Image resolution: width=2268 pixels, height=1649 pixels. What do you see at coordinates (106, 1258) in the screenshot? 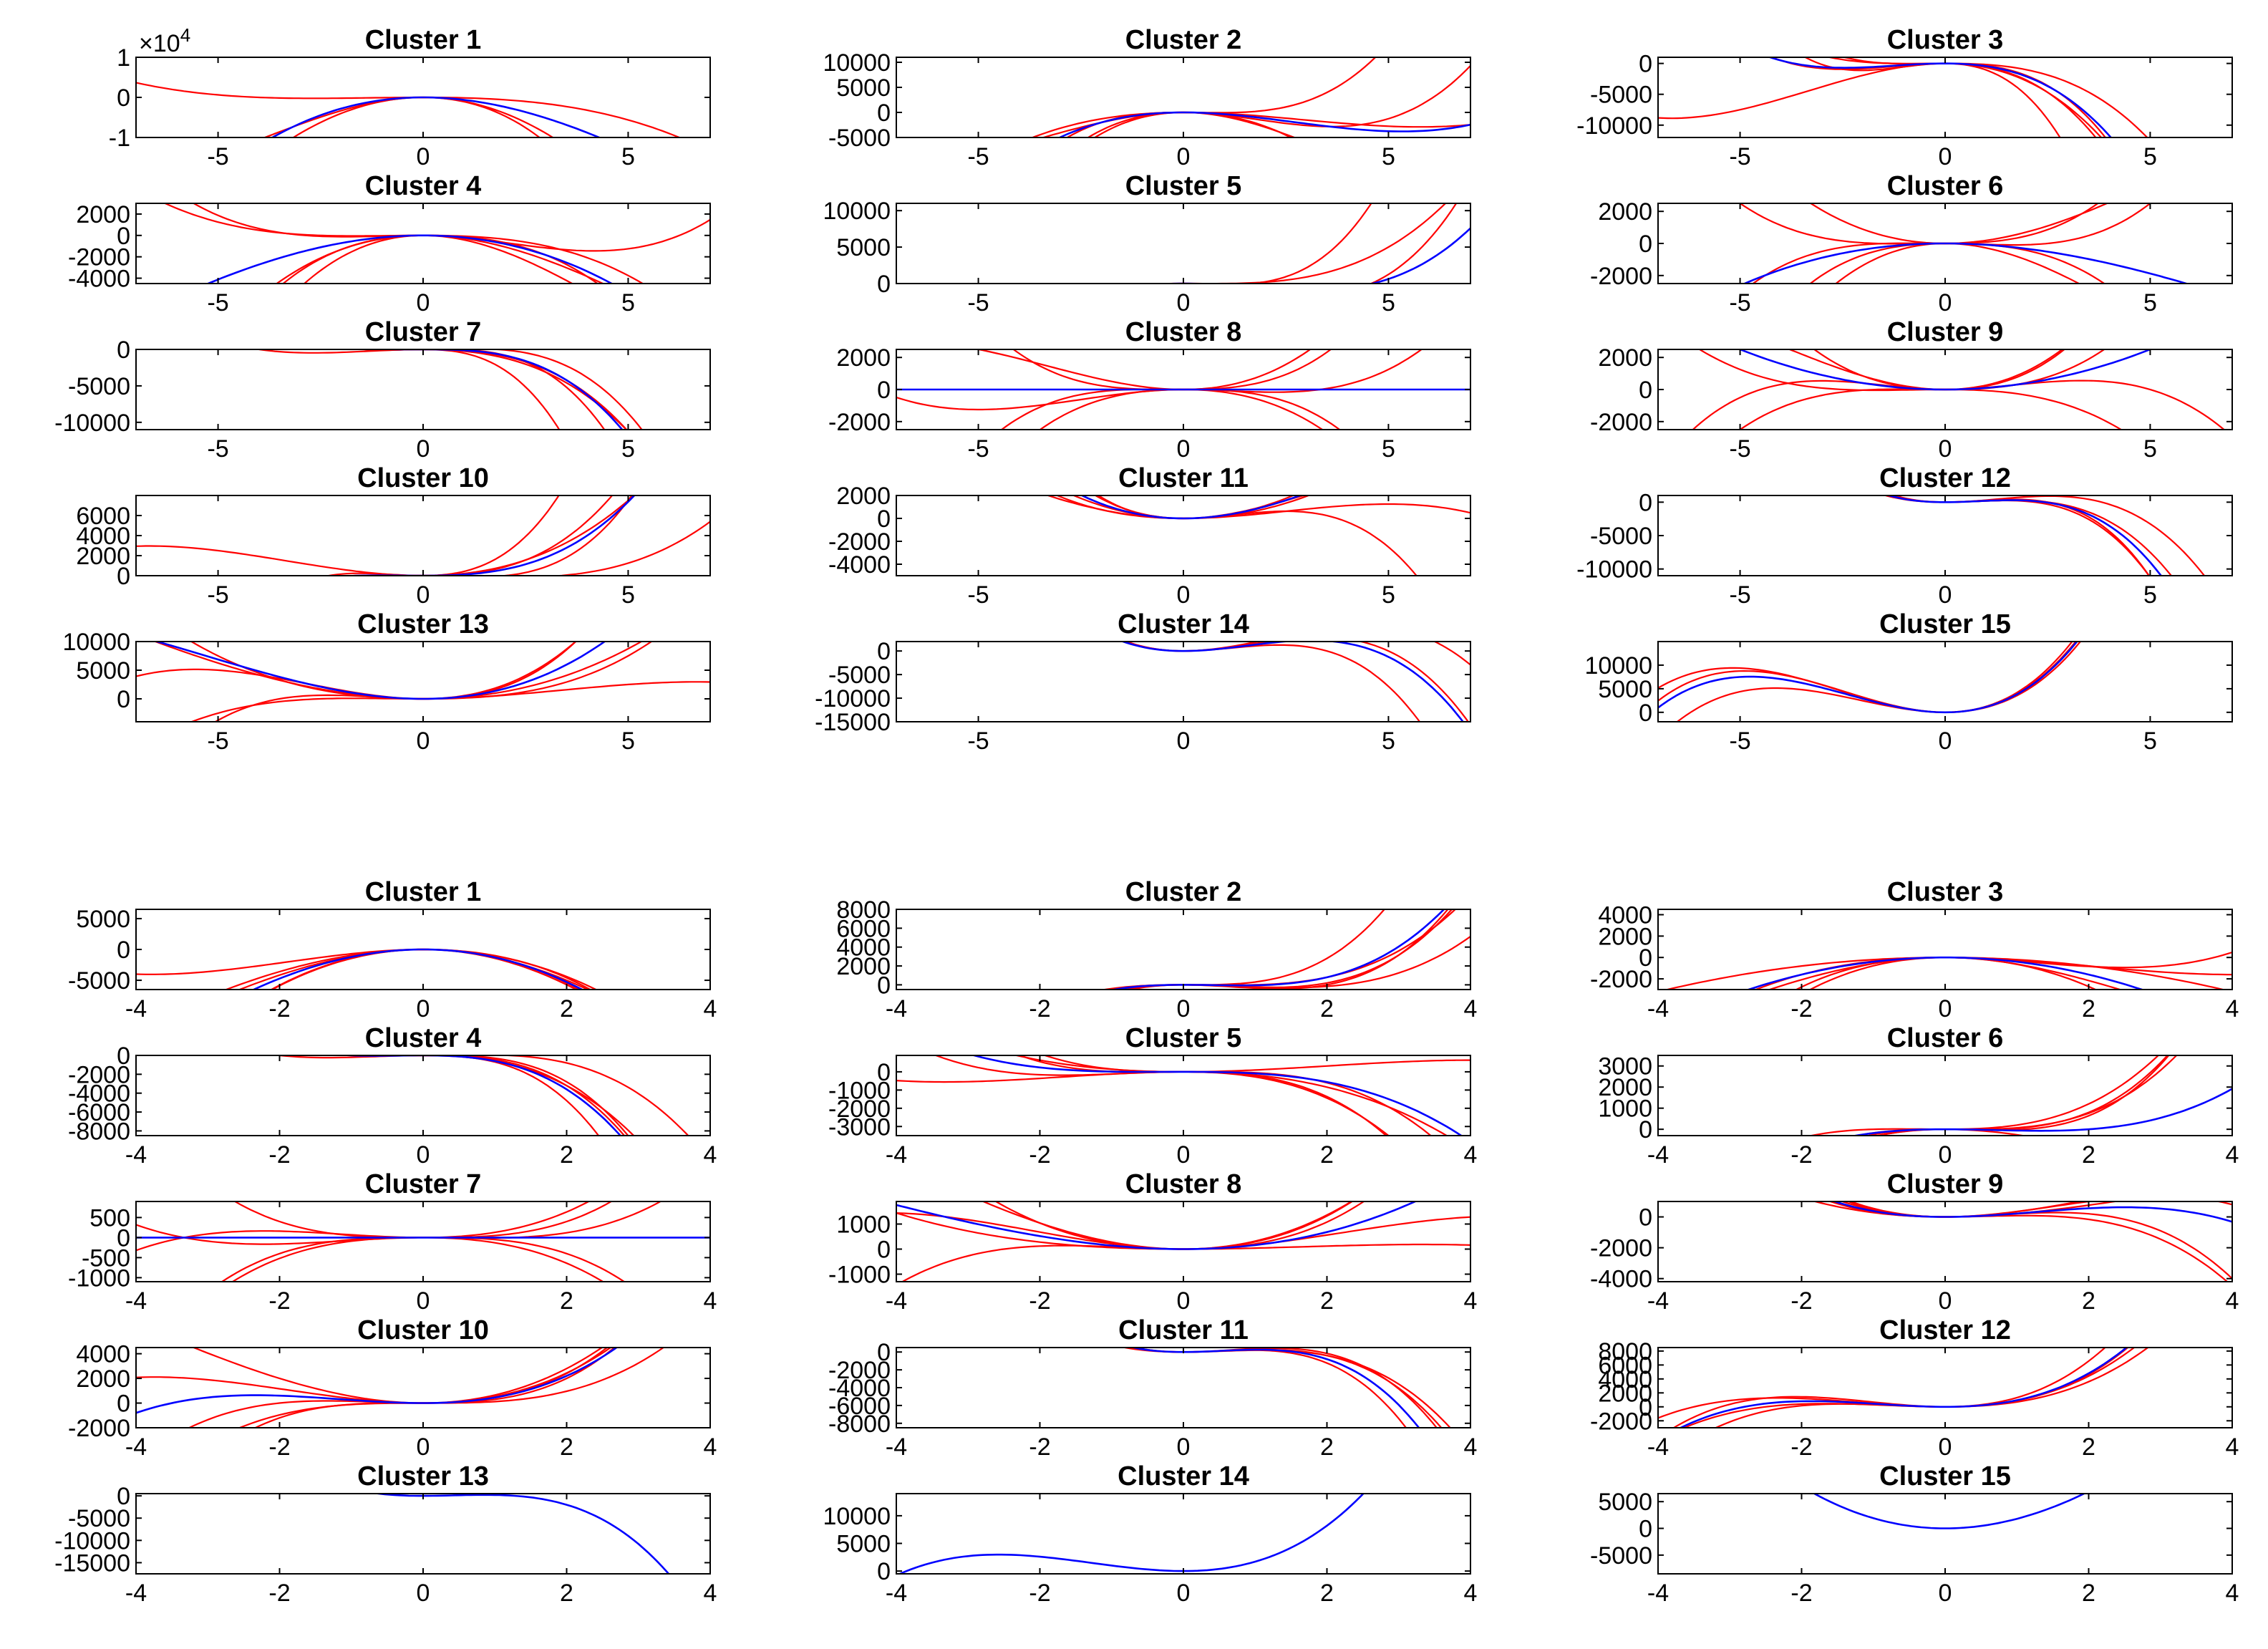
I see `y-tick-label: -500` at bounding box center [106, 1258].